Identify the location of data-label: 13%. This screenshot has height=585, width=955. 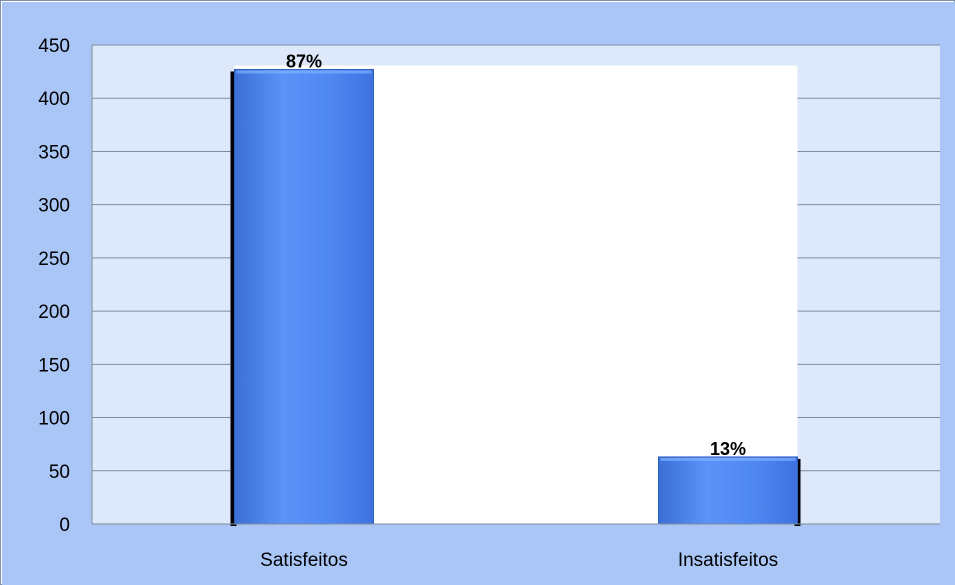
(728, 449).